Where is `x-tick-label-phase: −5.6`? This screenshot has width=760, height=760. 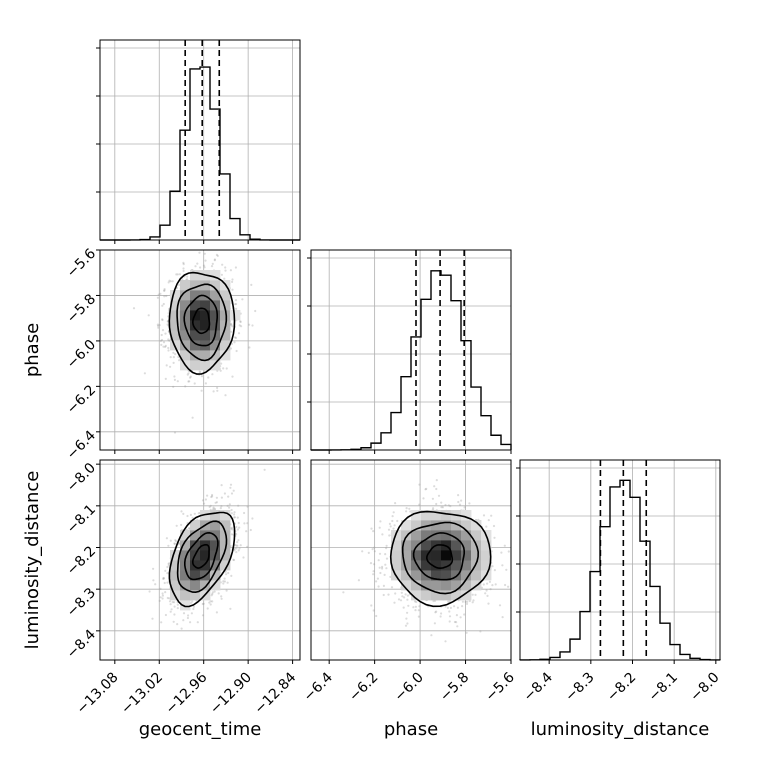
x-tick-label-phase: −5.6 is located at coordinates (499, 686).